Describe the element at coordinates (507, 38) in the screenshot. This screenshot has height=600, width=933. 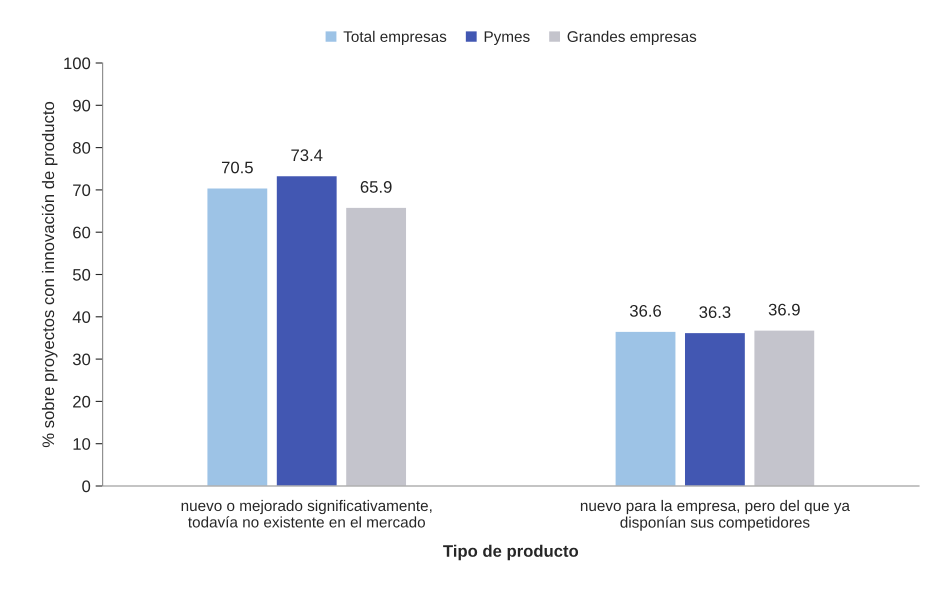
I see `legend-label: Pymes` at that location.